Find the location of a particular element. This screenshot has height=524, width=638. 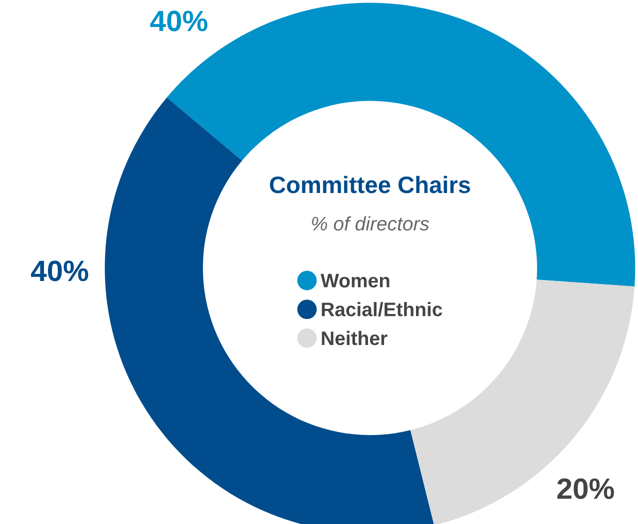

text: % of directors is located at coordinates (371, 223).